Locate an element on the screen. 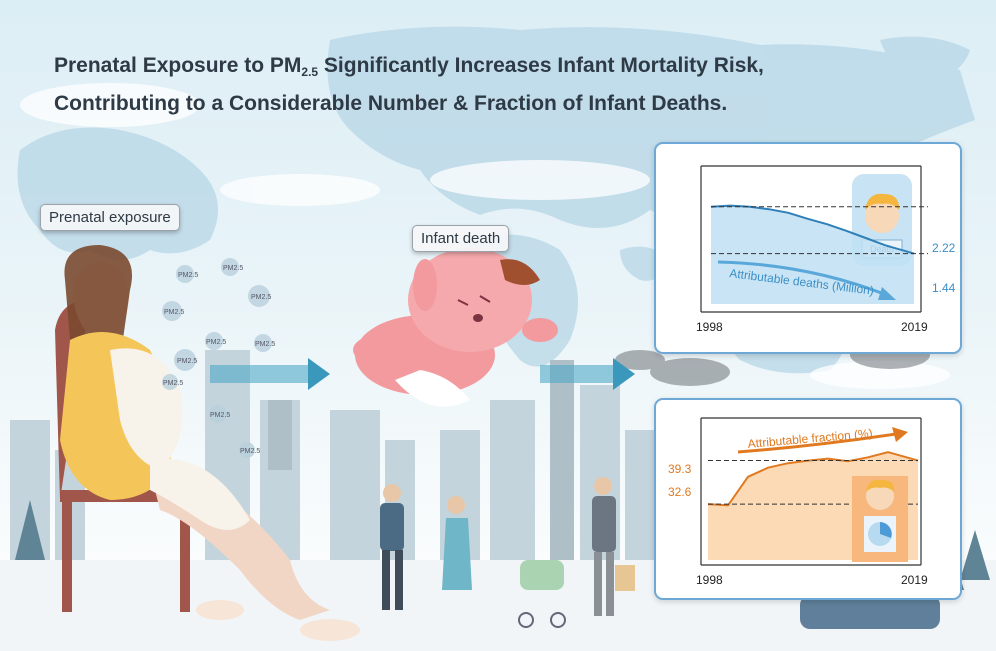 The height and width of the screenshot is (651, 996). title-subscript: 2.5 is located at coordinates (310, 72).